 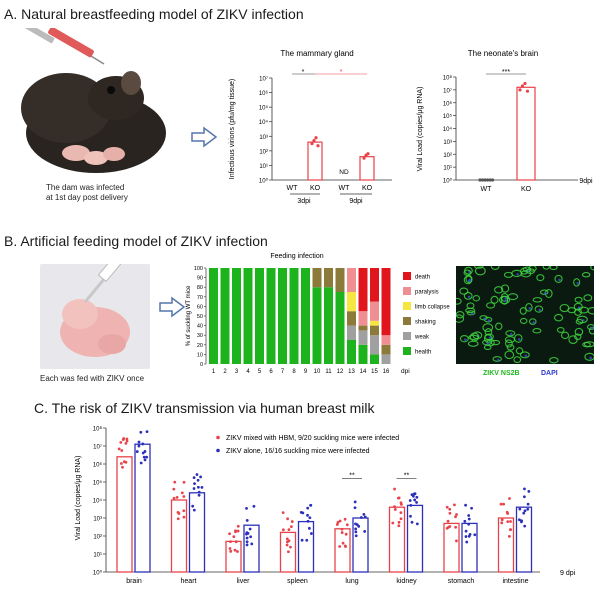 I want to click on y-tick-label: 10⁵, so click(x=98, y=483).